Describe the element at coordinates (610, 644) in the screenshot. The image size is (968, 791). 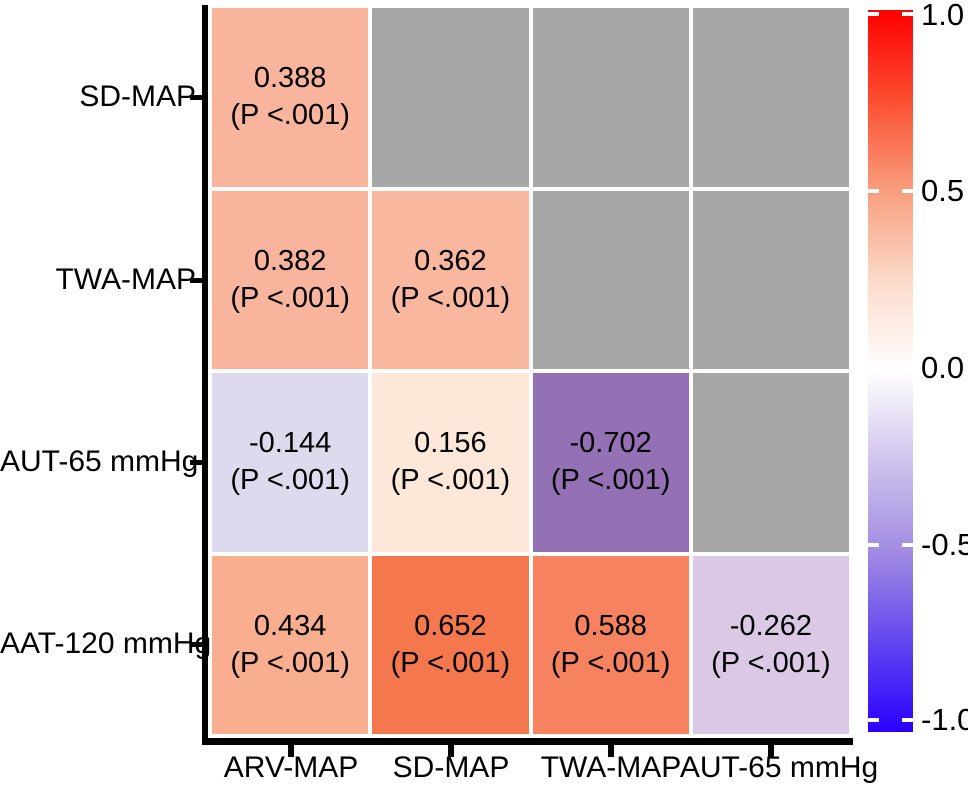
I see `heatmap-cell-aat120-twamap: 0.588 (P <.001)` at that location.